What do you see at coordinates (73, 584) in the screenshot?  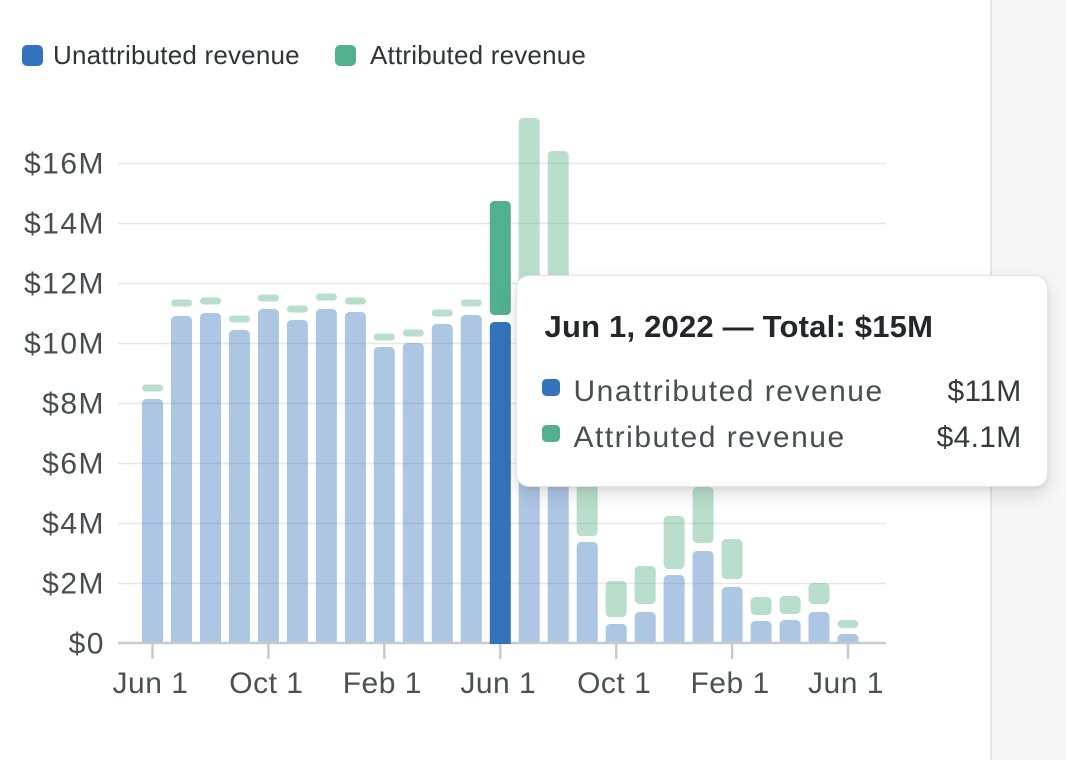 I see `svg-text: $2M` at bounding box center [73, 584].